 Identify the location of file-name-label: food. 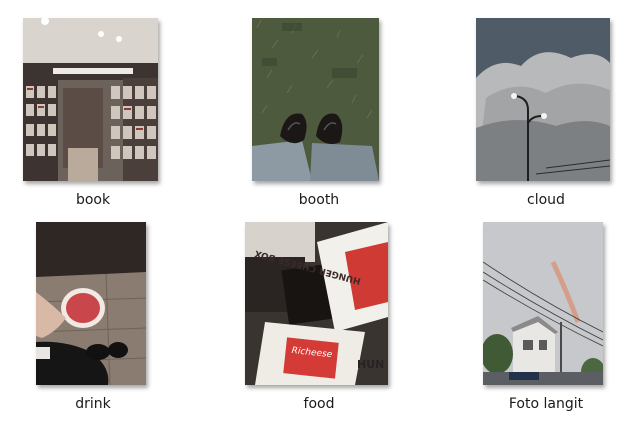
(319, 404).